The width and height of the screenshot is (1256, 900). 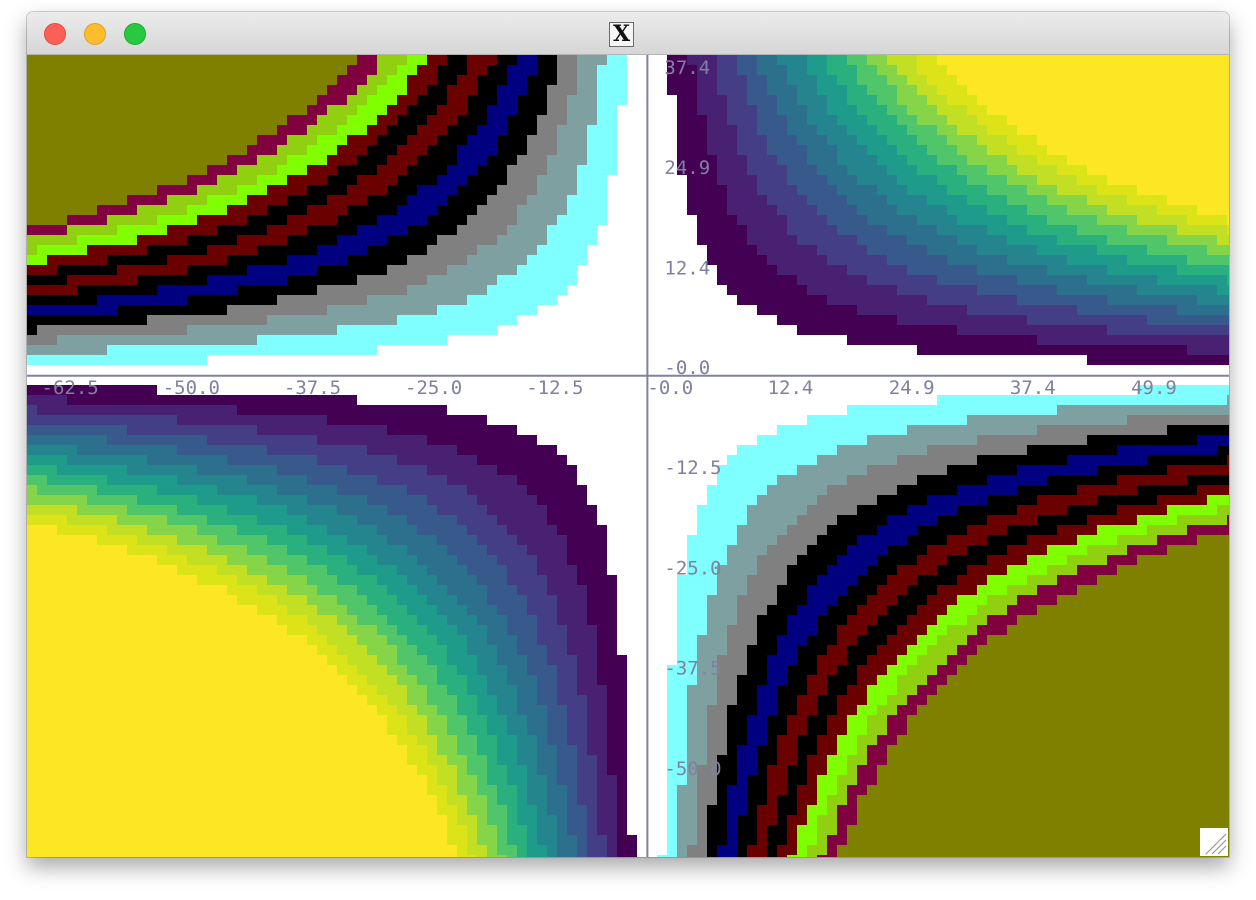 What do you see at coordinates (55, 34) in the screenshot?
I see `close-icon` at bounding box center [55, 34].